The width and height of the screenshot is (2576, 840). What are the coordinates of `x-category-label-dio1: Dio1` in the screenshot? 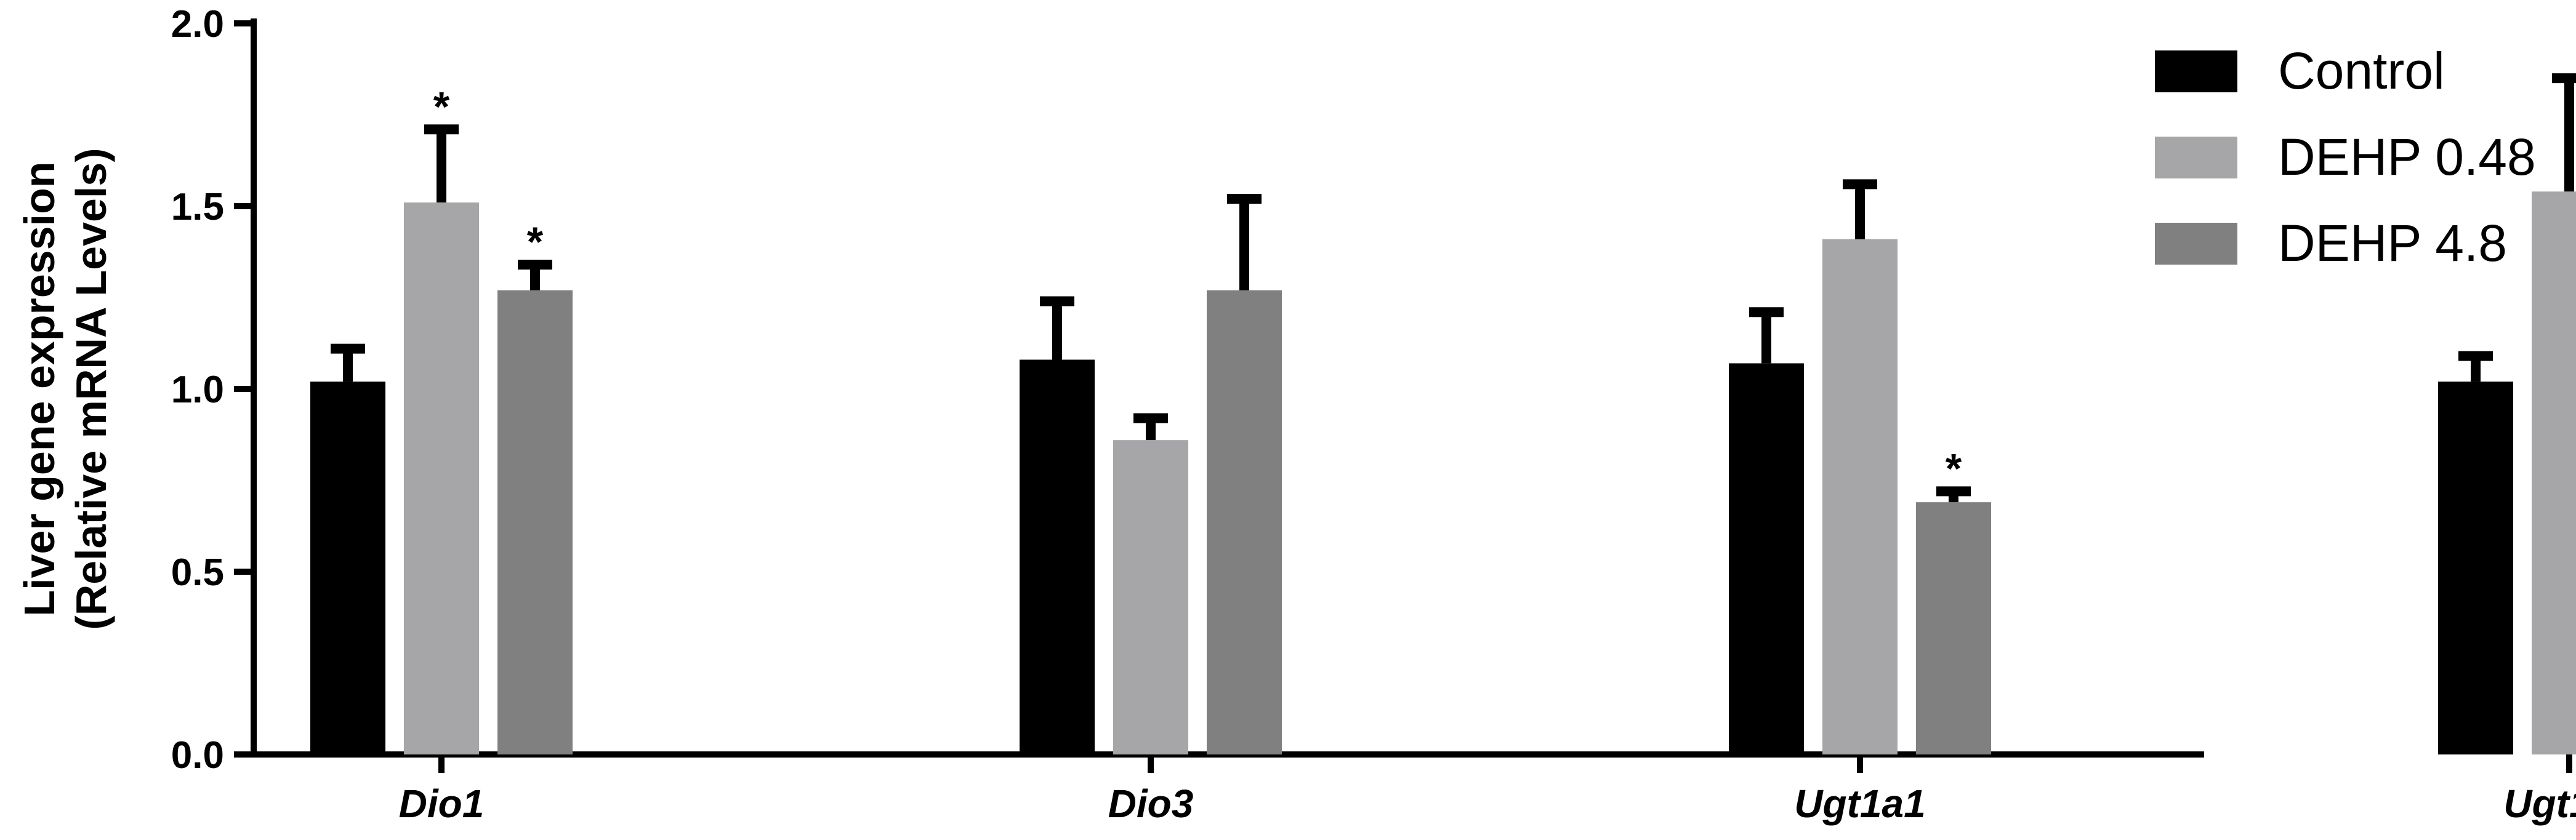 It's located at (442, 804).